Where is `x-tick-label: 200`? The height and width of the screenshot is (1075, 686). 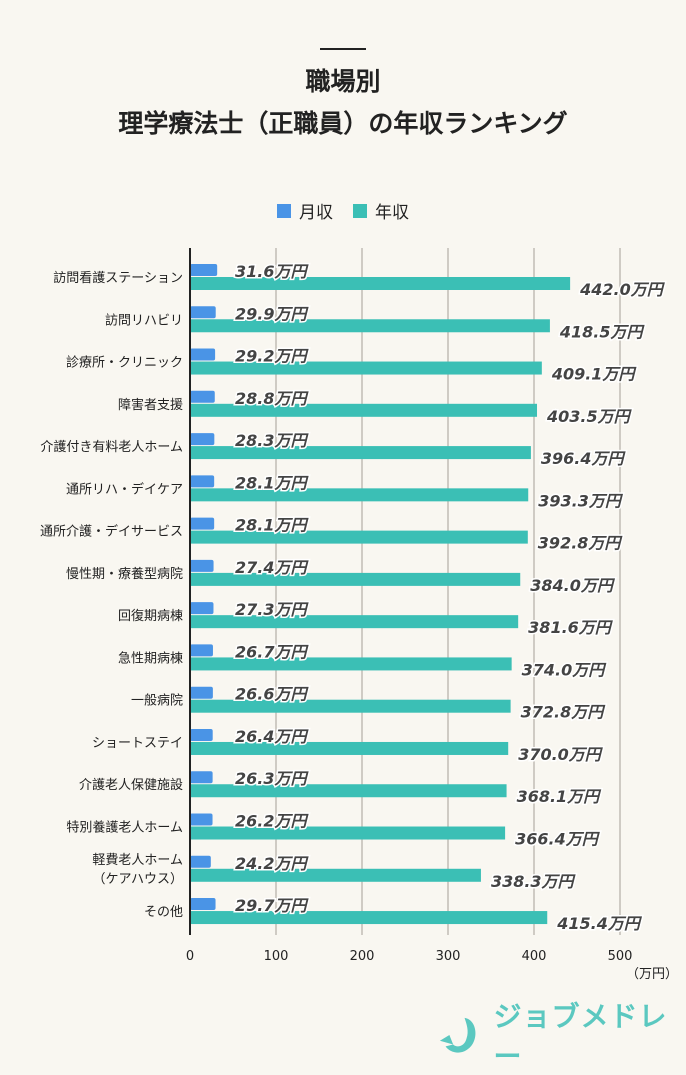
x-tick-label: 200 is located at coordinates (362, 956).